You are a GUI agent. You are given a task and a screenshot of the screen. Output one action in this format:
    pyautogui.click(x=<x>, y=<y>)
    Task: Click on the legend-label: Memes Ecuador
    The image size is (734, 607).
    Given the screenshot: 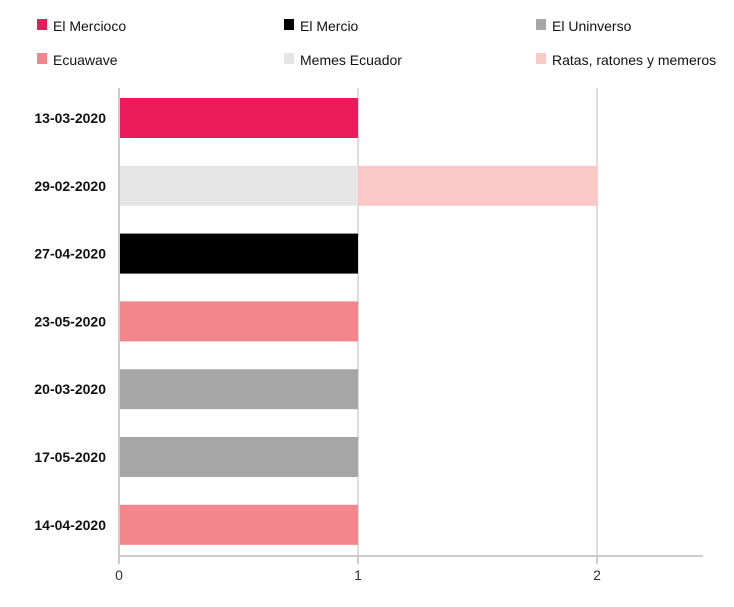 What is the action you would take?
    pyautogui.click(x=351, y=60)
    